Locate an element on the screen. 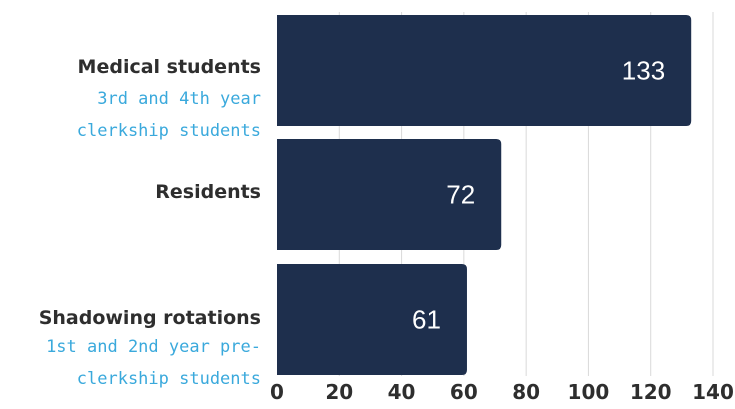 This screenshot has width=735, height=409. x-tick-label-60: 60 is located at coordinates (464, 392).